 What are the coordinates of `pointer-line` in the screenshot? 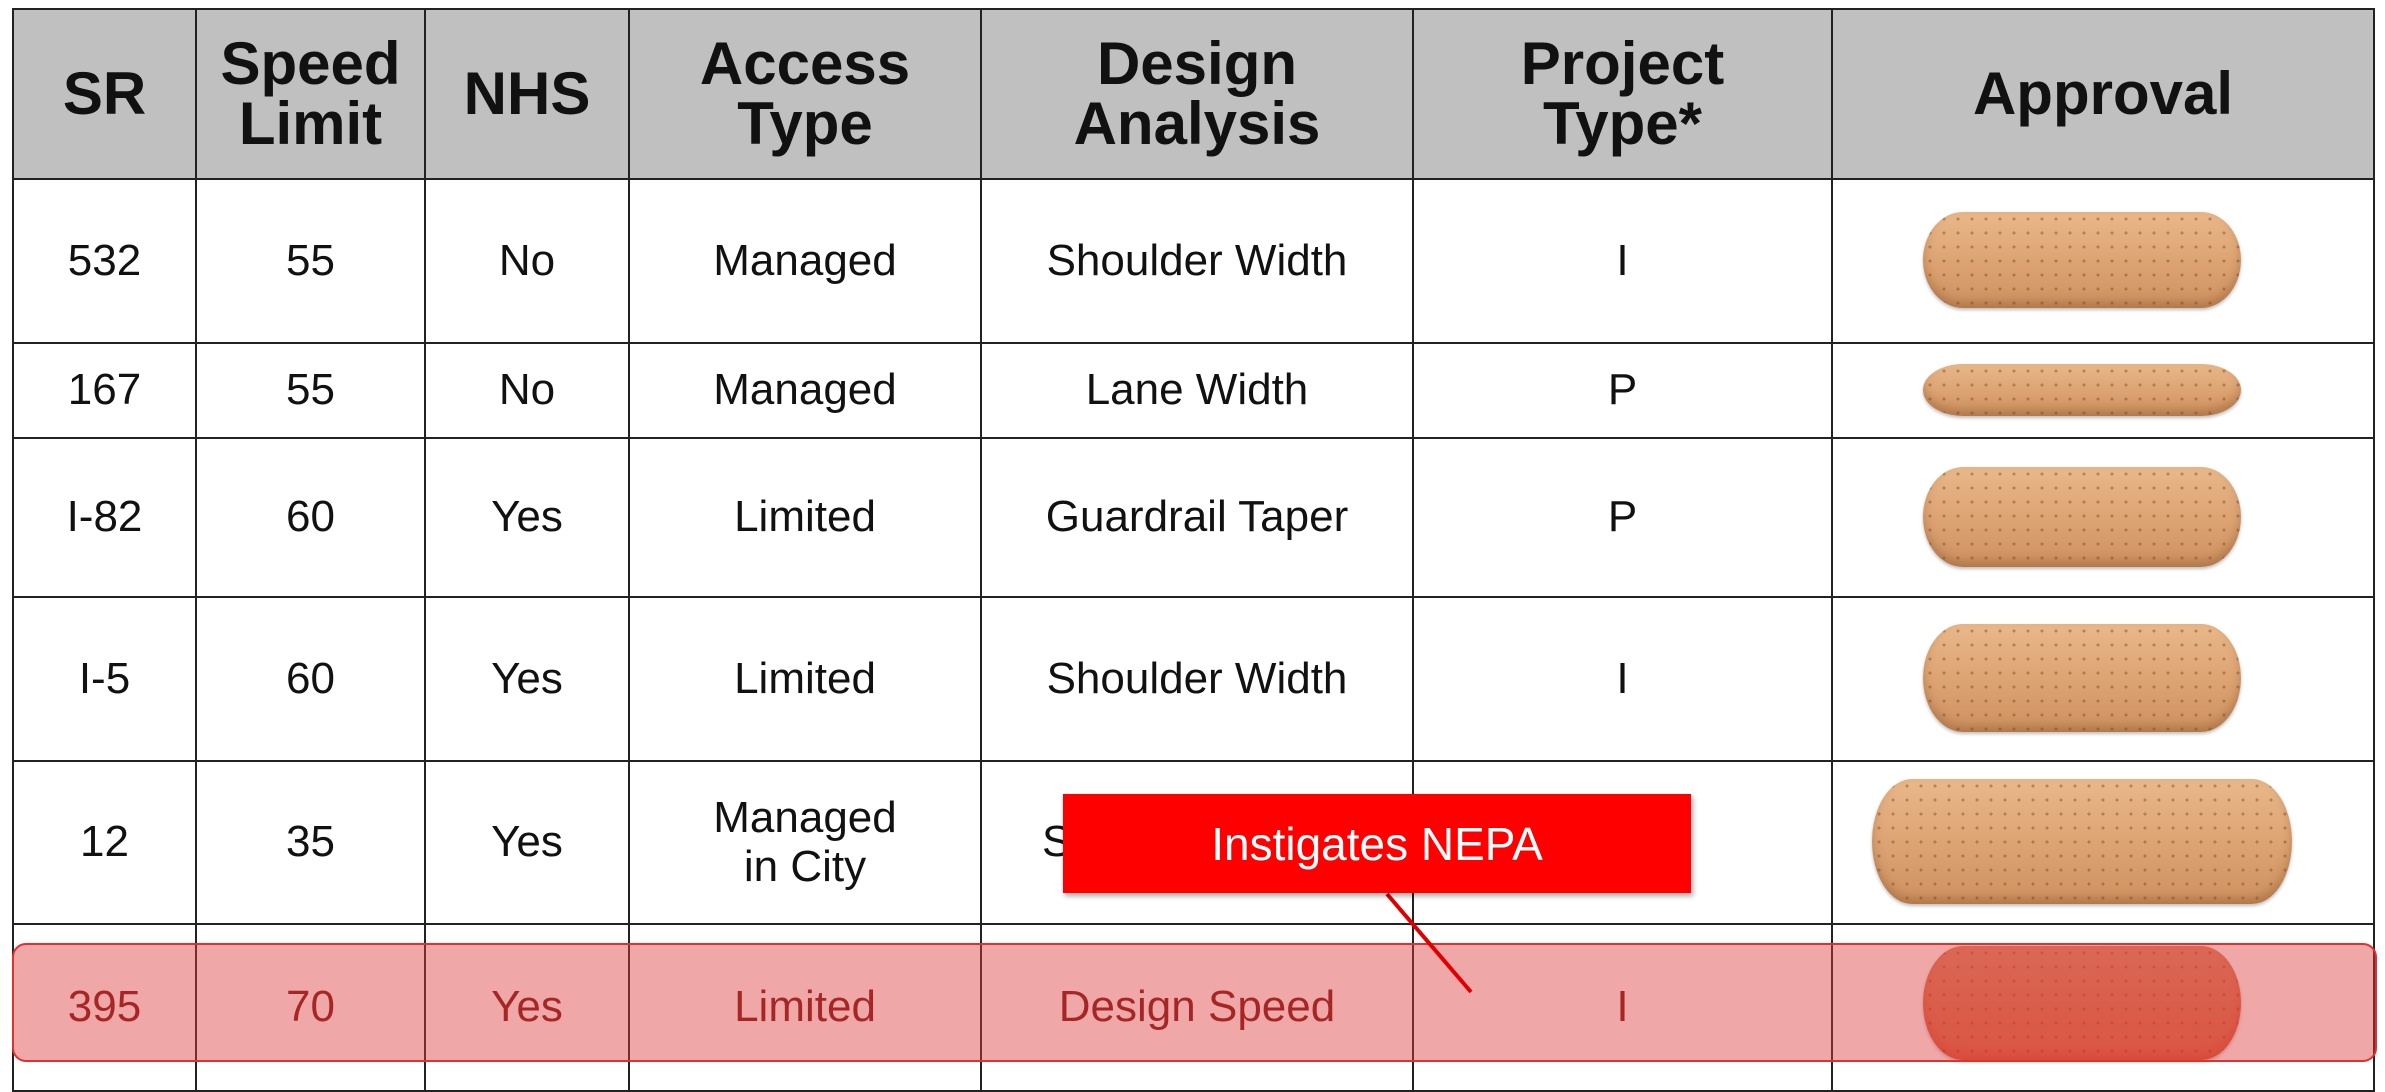 It's located at (1429, 943).